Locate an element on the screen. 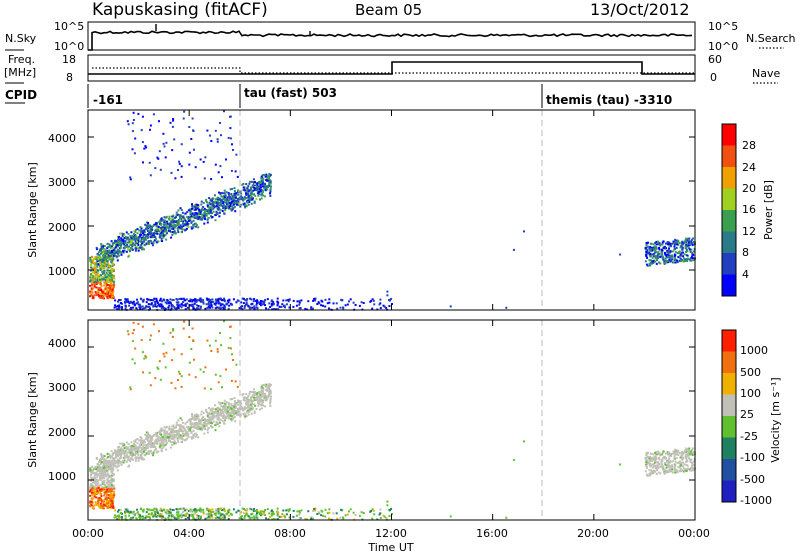  freq-line is located at coordinates (391, 68).